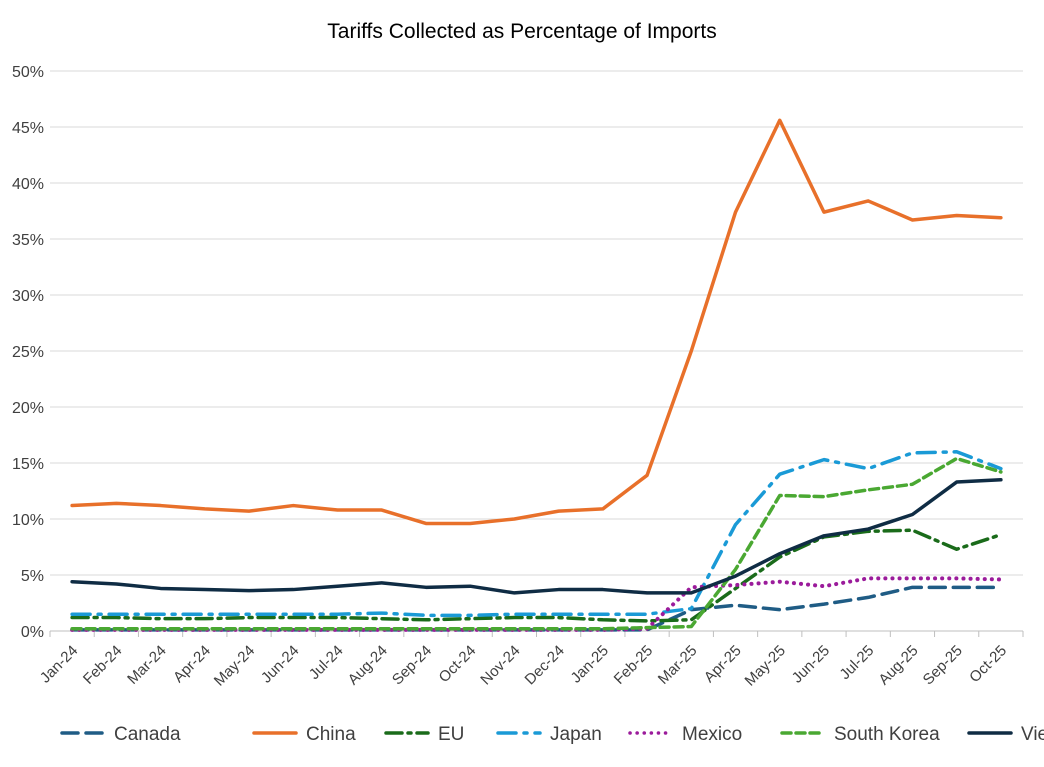 This screenshot has height=767, width=1044. What do you see at coordinates (451, 734) in the screenshot?
I see `legend-label: EU` at bounding box center [451, 734].